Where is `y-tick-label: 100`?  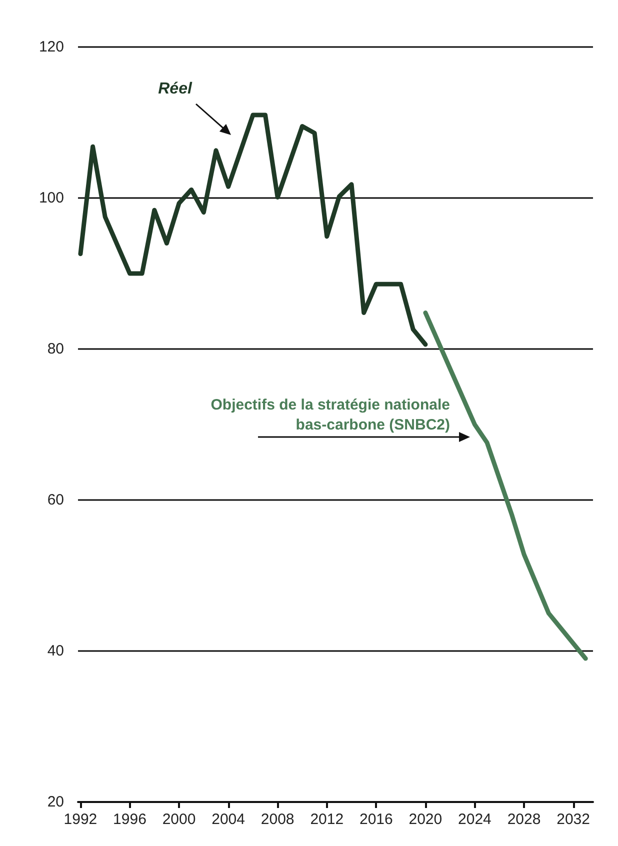
y-tick-label: 100 is located at coordinates (51, 198).